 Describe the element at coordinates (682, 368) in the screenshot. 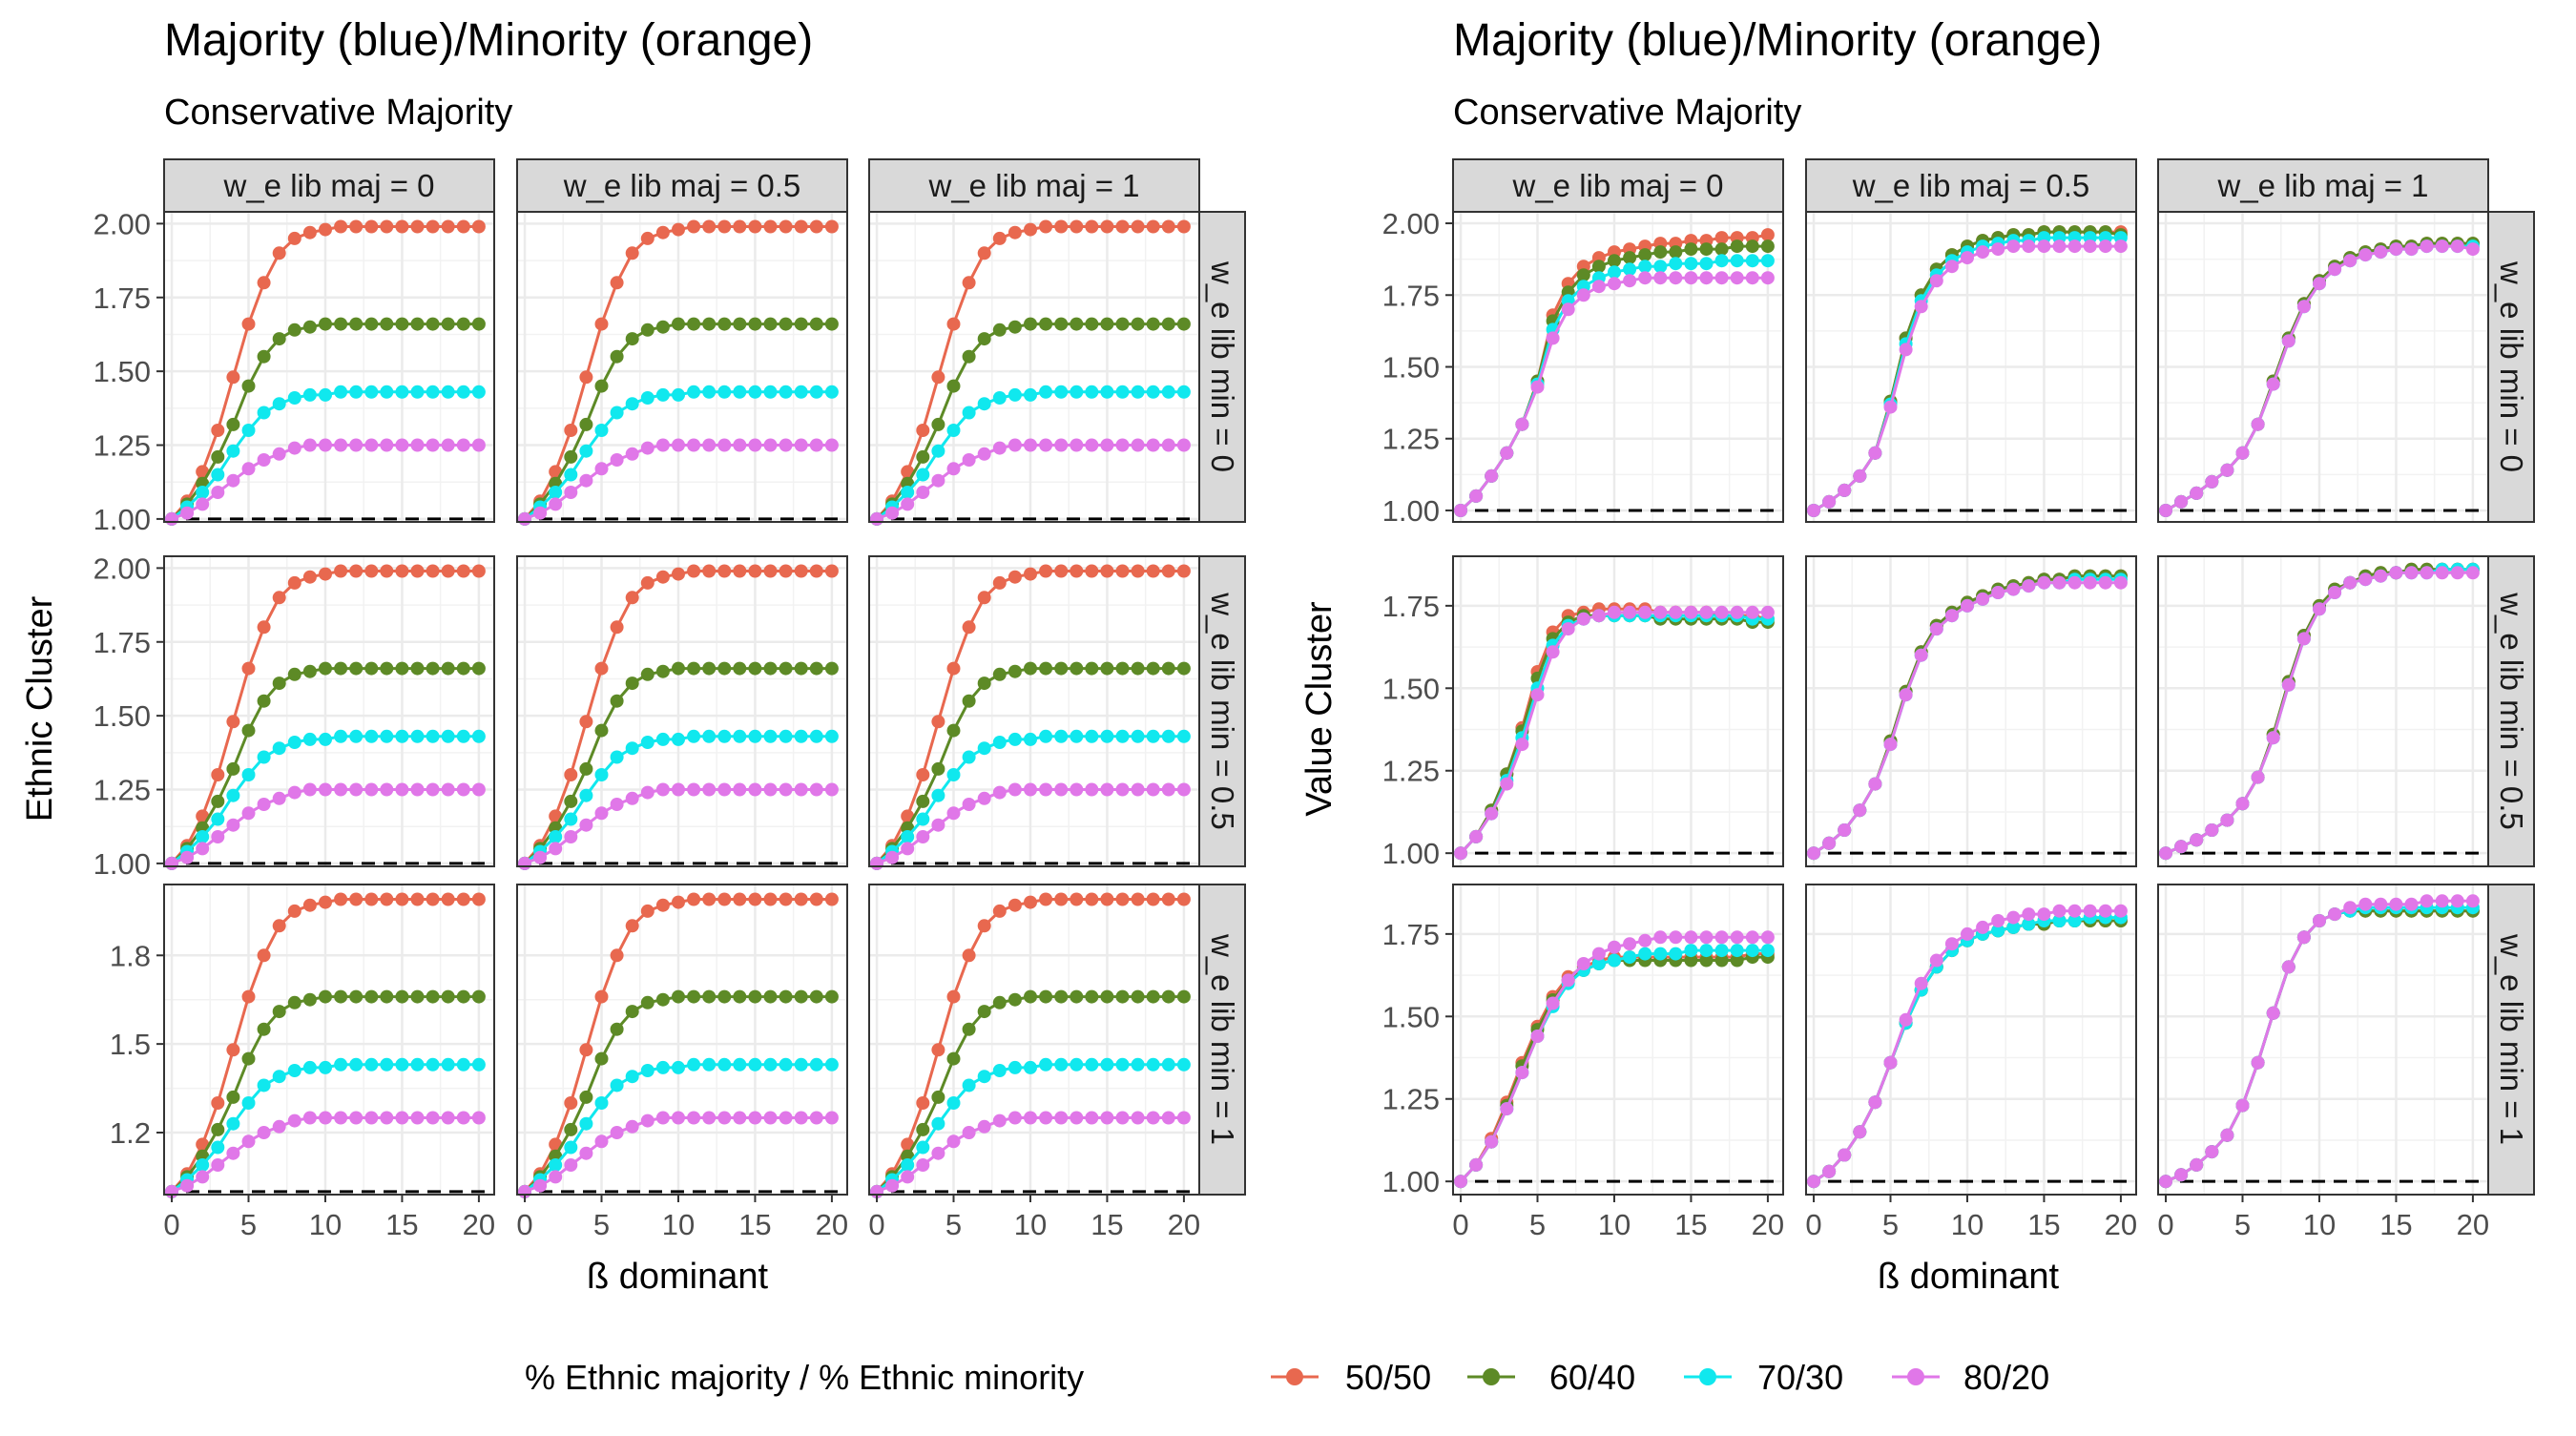

I see `facet-panel` at that location.